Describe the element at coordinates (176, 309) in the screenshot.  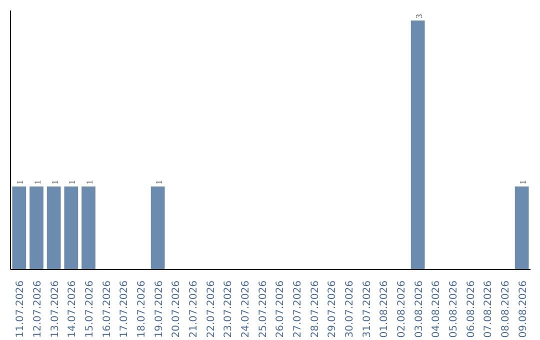
I see `x-tick-label: 20.07.2026` at that location.